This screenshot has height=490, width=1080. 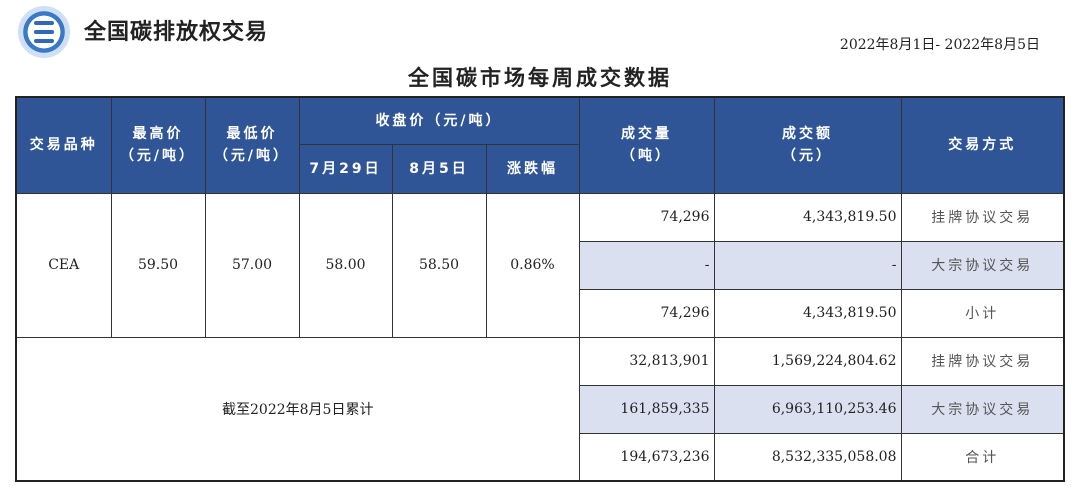 I want to click on col-volume: 成交量 （吨）, so click(x=646, y=145).